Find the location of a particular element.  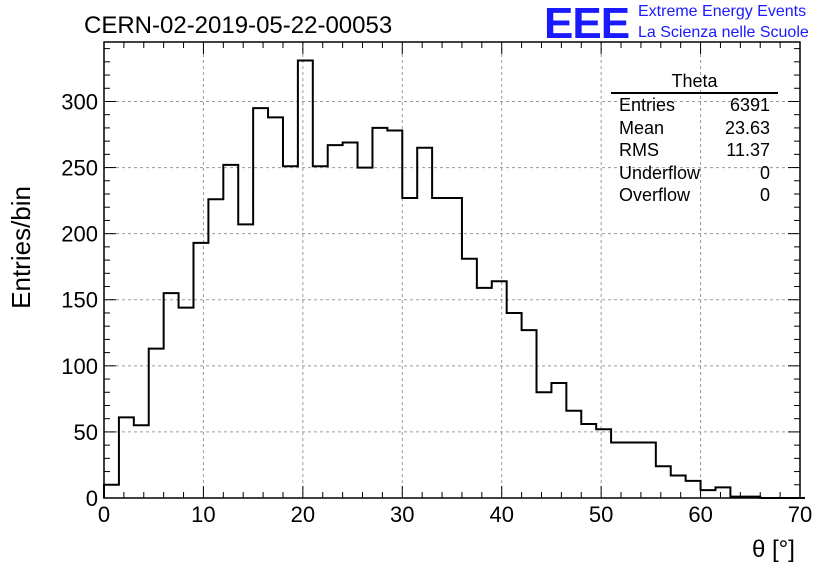

logo-line-1: Extreme Energy Events is located at coordinates (722, 11).